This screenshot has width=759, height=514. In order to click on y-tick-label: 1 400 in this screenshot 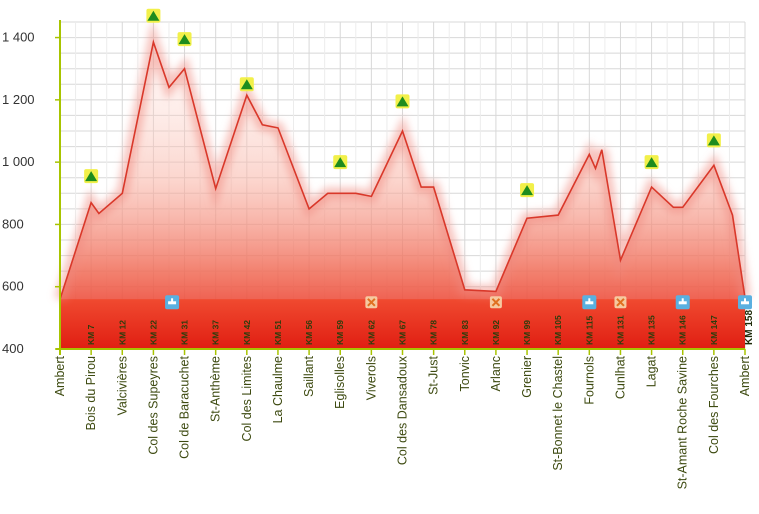, I will do `click(18, 37)`.